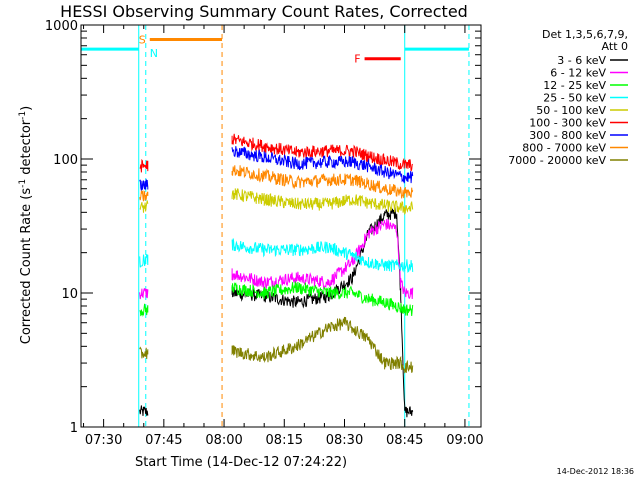 This screenshot has width=640, height=480. I want to click on legend-label-25-50-kev: 25 - 50 keV, so click(574, 98).